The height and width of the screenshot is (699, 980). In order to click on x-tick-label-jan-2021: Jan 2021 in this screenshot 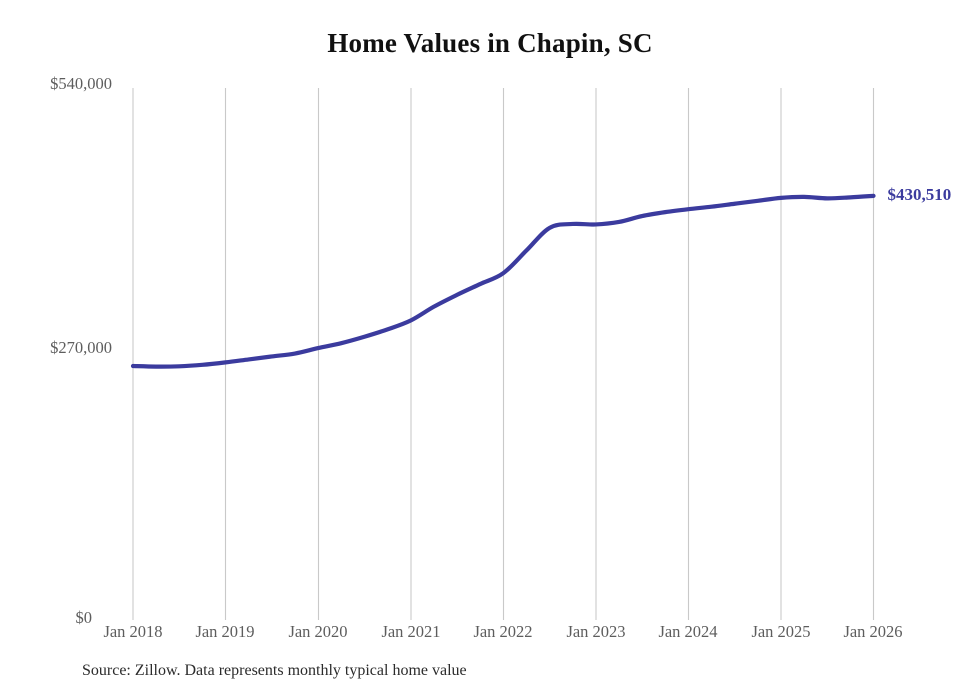, I will do `click(411, 631)`.